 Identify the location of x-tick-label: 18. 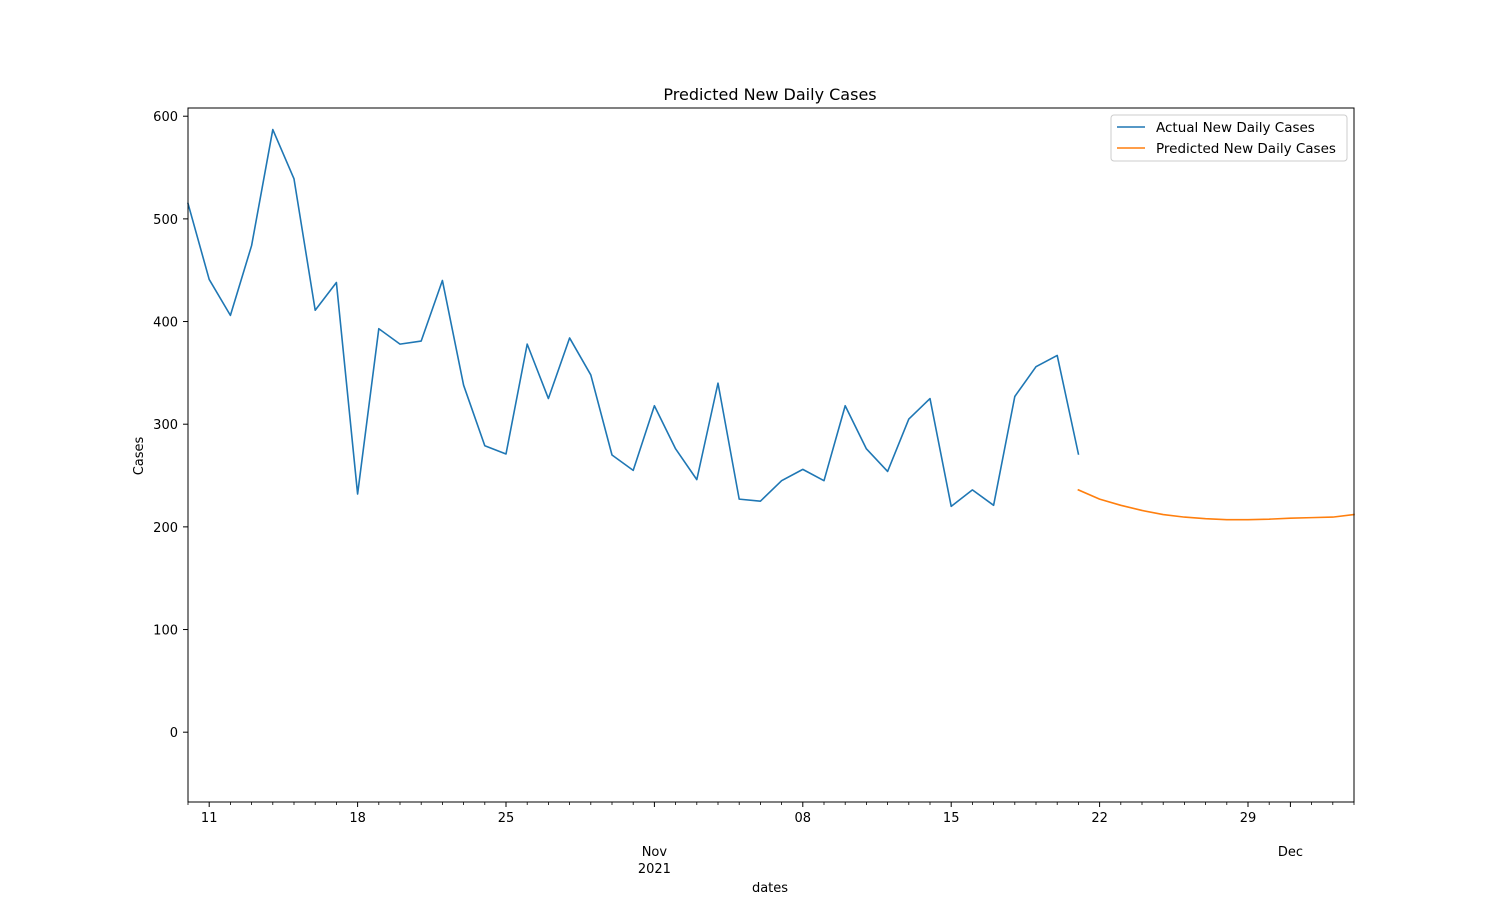
(357, 818).